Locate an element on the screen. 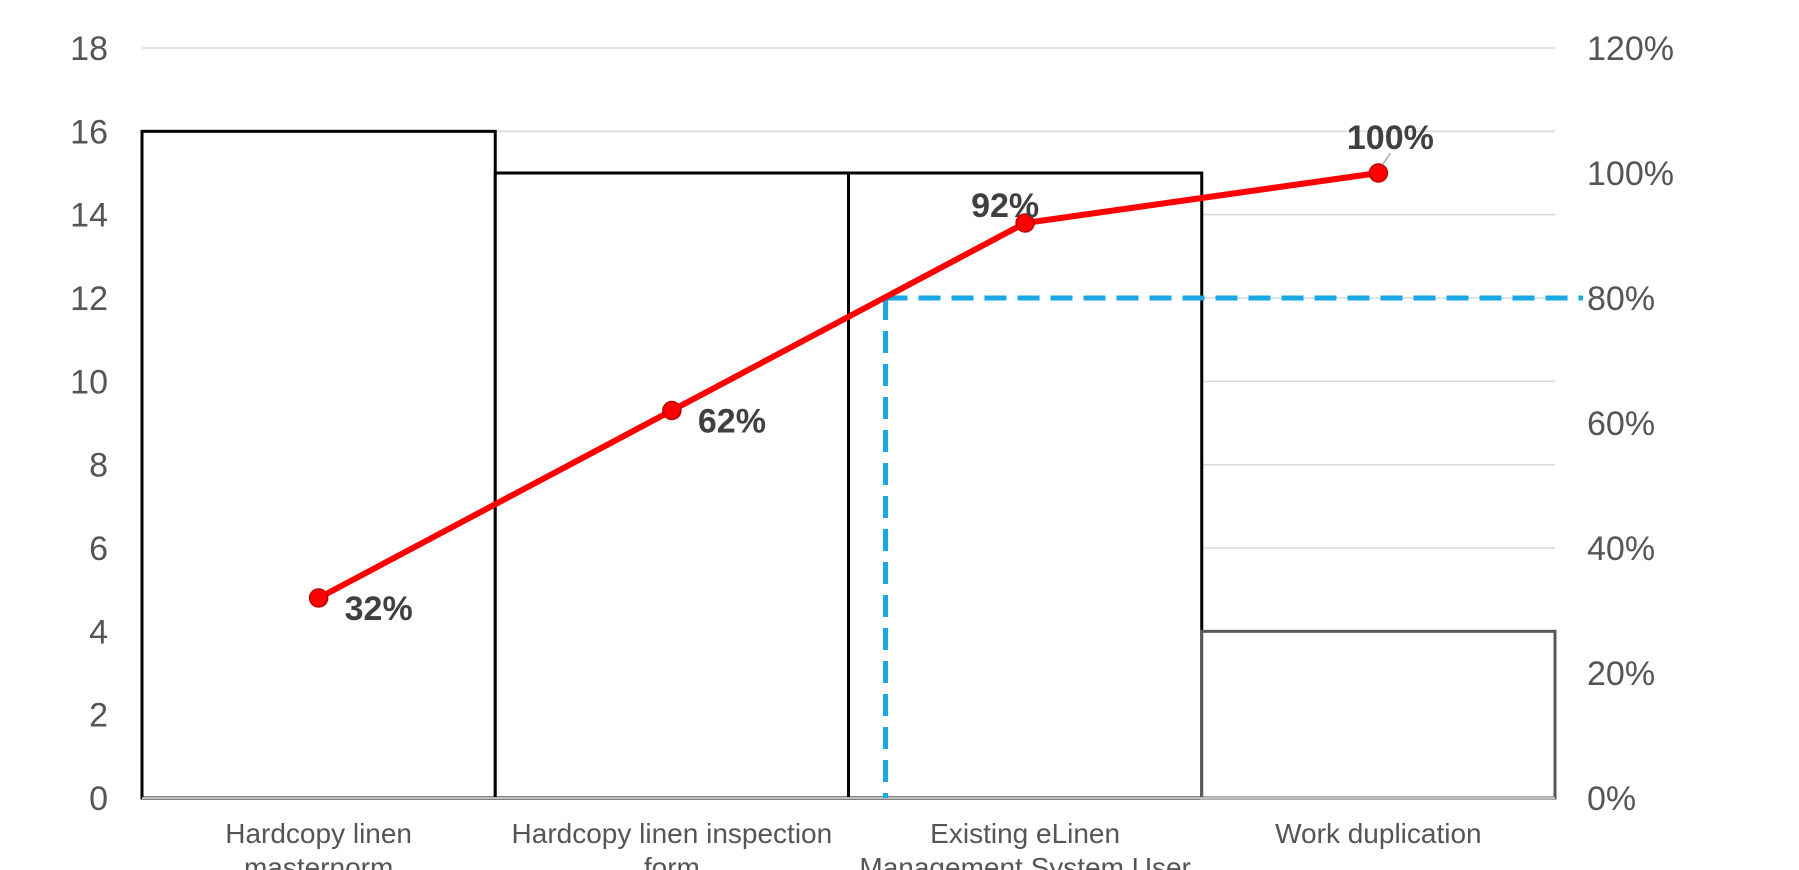 This screenshot has width=1799, height=870. x-tick-label-line: Hardcopy linen inspection is located at coordinates (672, 833).